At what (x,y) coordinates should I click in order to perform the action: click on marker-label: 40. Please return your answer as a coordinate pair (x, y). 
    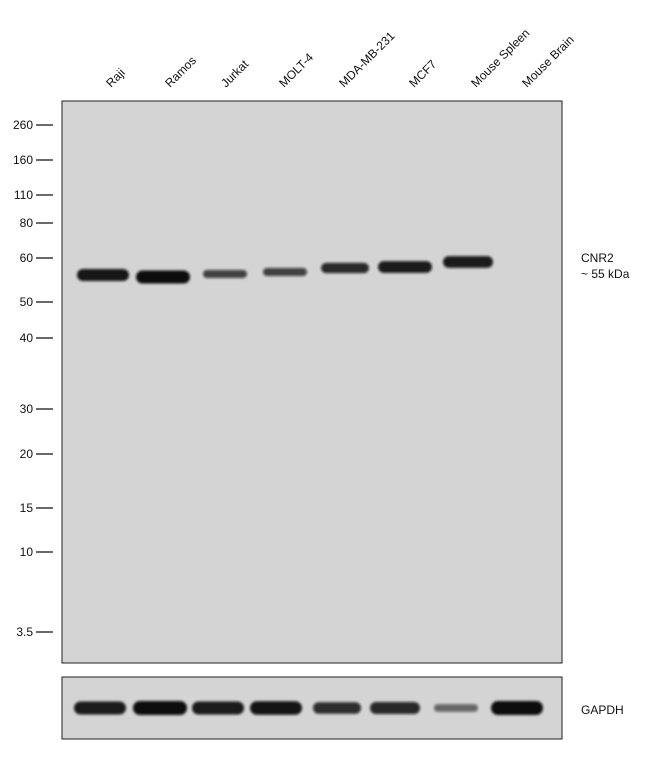
    Looking at the image, I should click on (27, 338).